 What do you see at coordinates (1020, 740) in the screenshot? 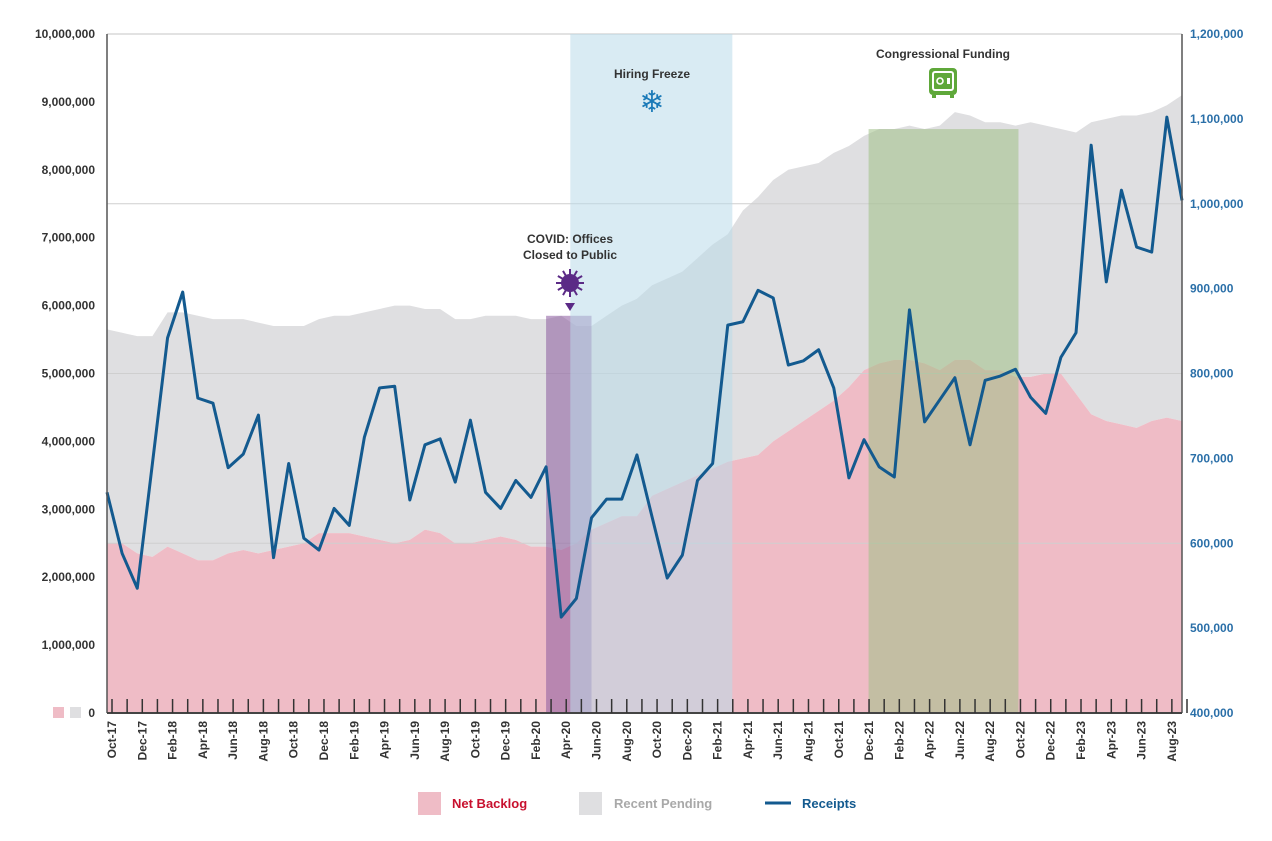
I see `x-axis-tick-label: Oct-22` at bounding box center [1020, 740].